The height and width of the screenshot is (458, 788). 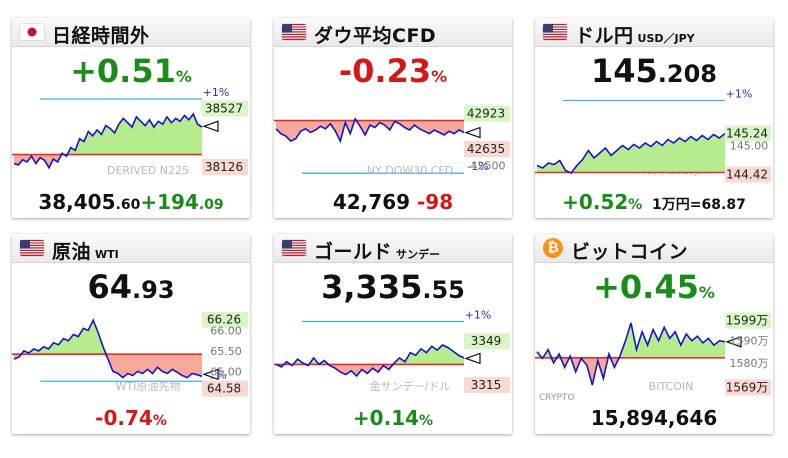 I want to click on card-header: ドル円 USD／JPY, so click(x=654, y=32).